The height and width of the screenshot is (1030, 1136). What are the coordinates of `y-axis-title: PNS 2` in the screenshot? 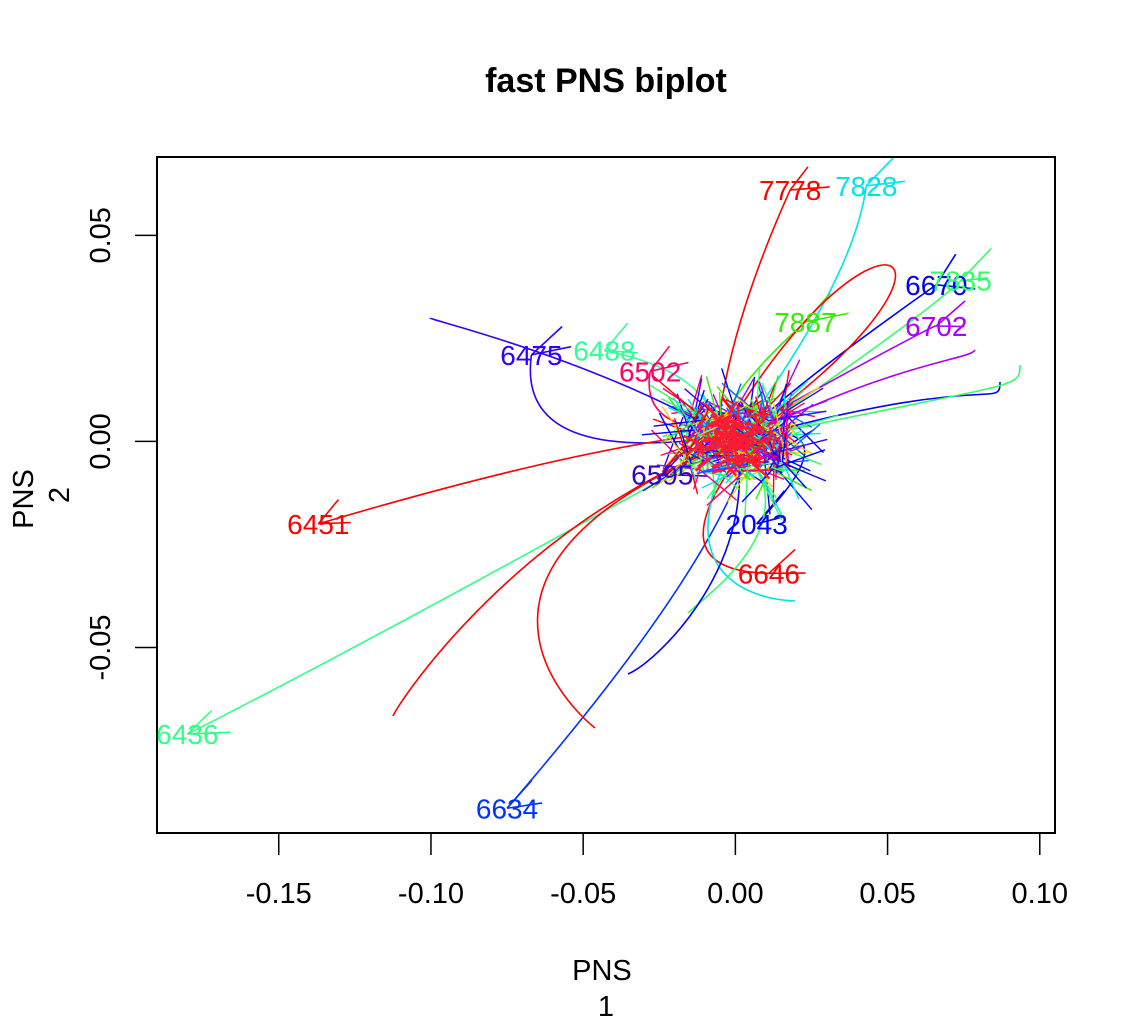 It's located at (42, 495).